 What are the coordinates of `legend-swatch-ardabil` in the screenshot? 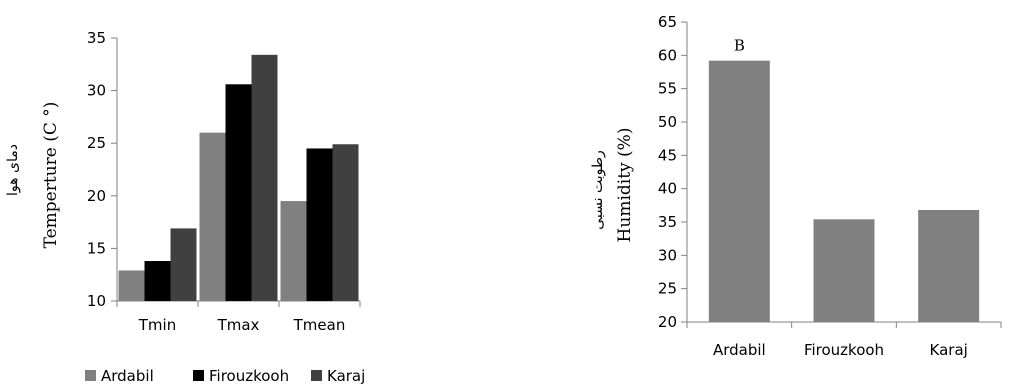 It's located at (90, 375).